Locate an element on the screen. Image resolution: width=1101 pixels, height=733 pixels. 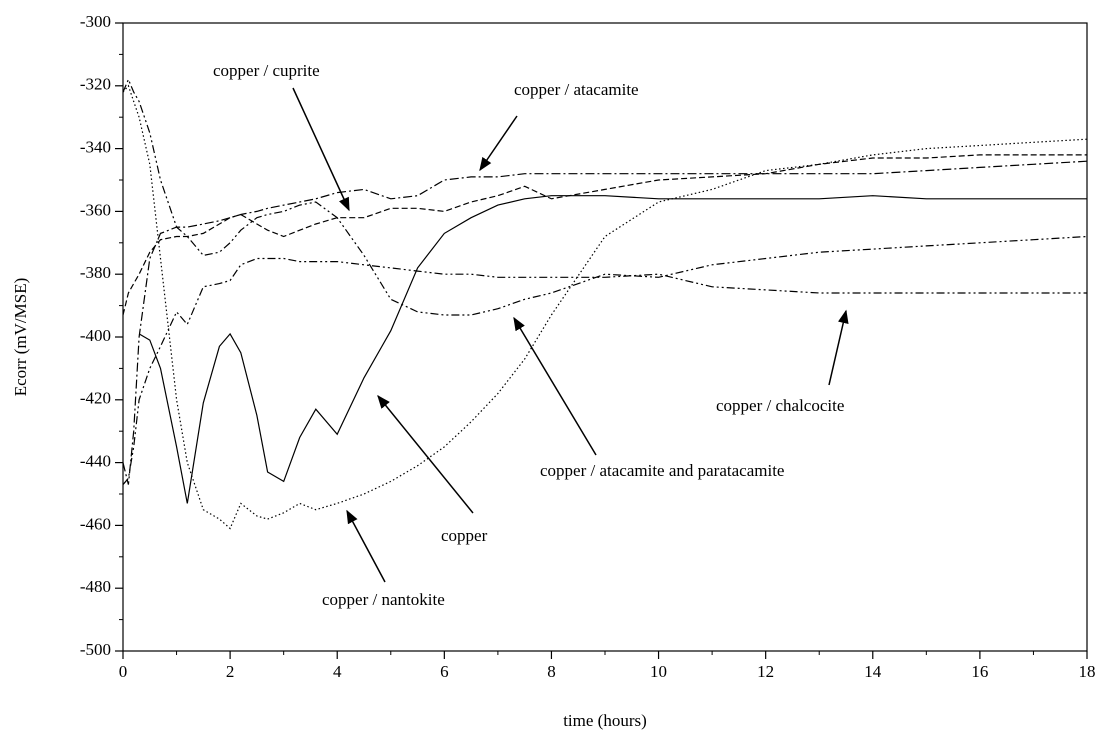
y-tick-label: -420 is located at coordinates (95, 398).